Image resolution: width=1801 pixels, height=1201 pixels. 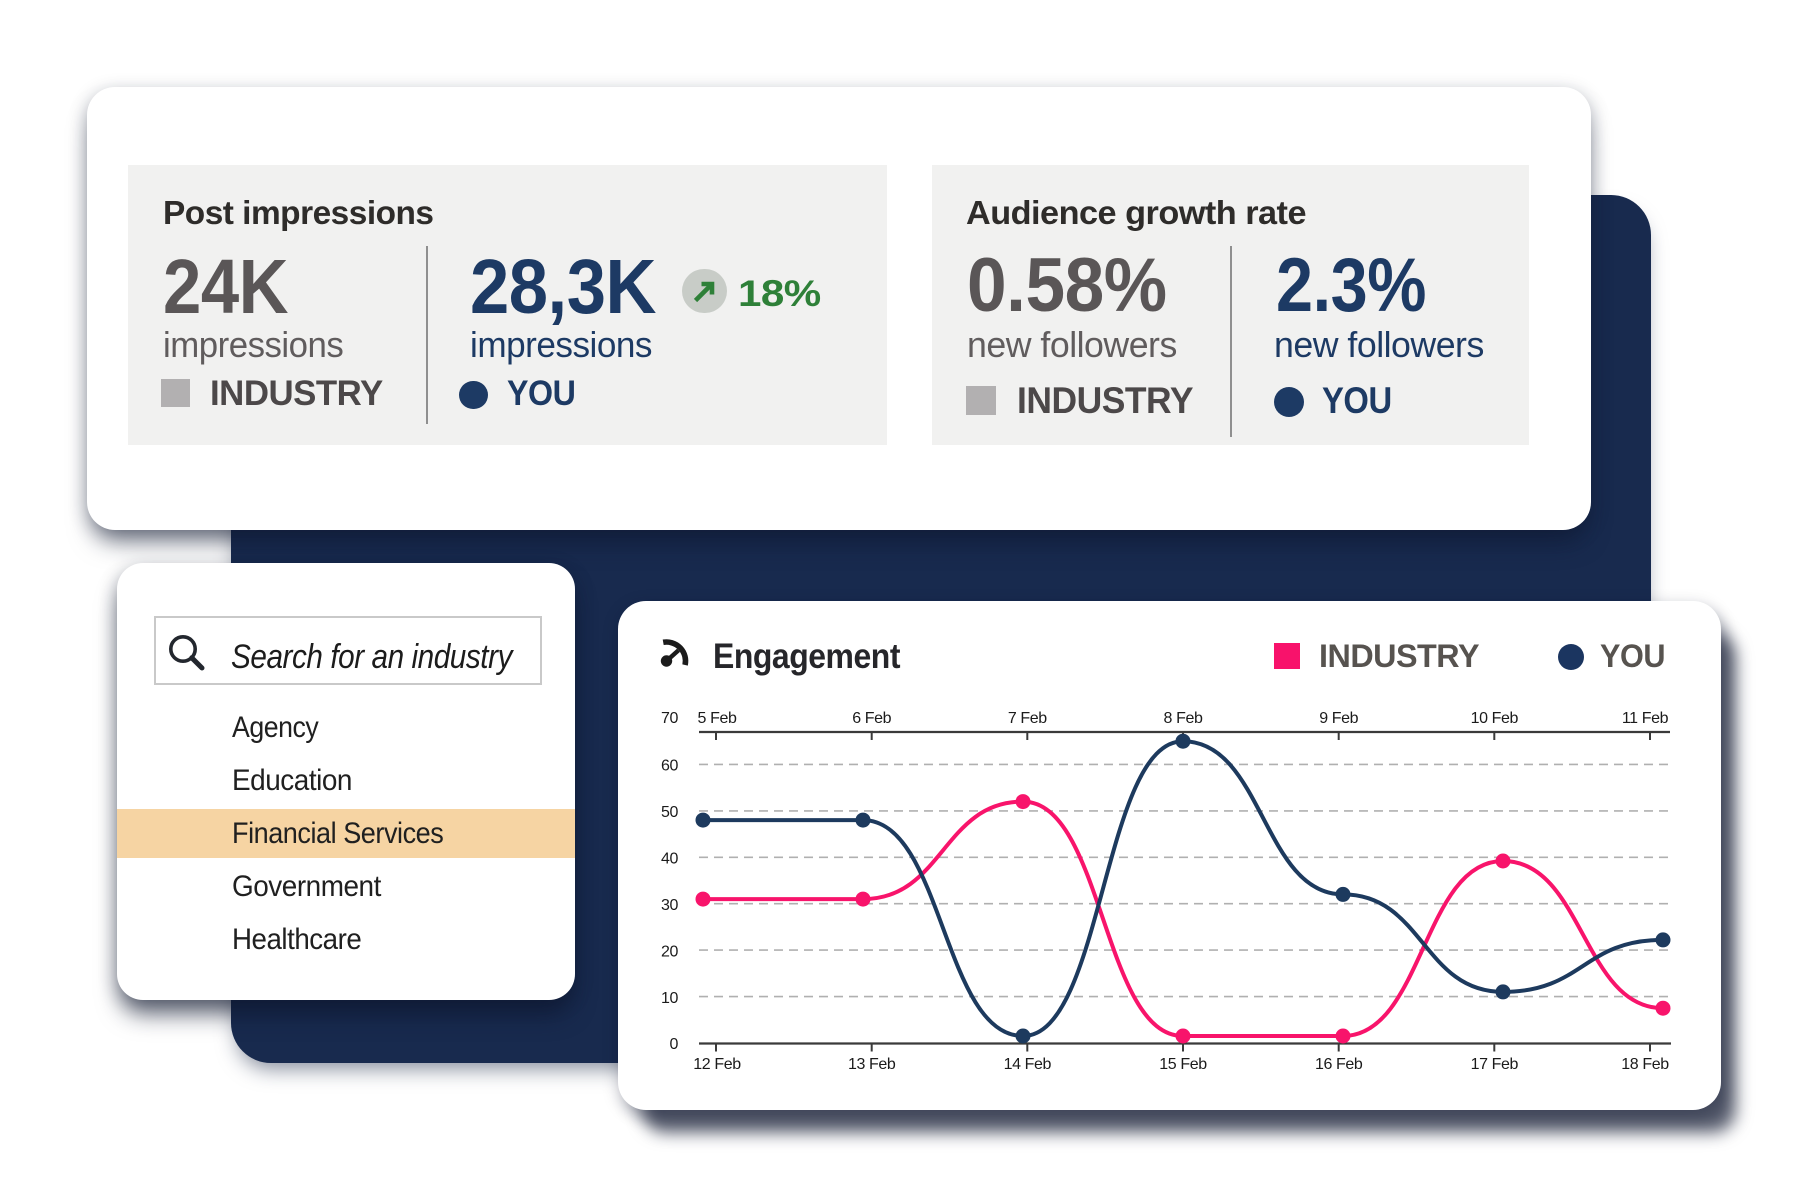 I want to click on svg-text: 6 Feb, so click(x=871, y=718).